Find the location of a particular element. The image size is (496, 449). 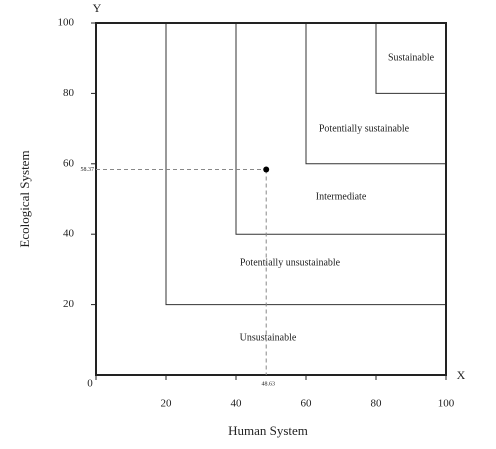

x-axis-title: Human System is located at coordinates (268, 430).